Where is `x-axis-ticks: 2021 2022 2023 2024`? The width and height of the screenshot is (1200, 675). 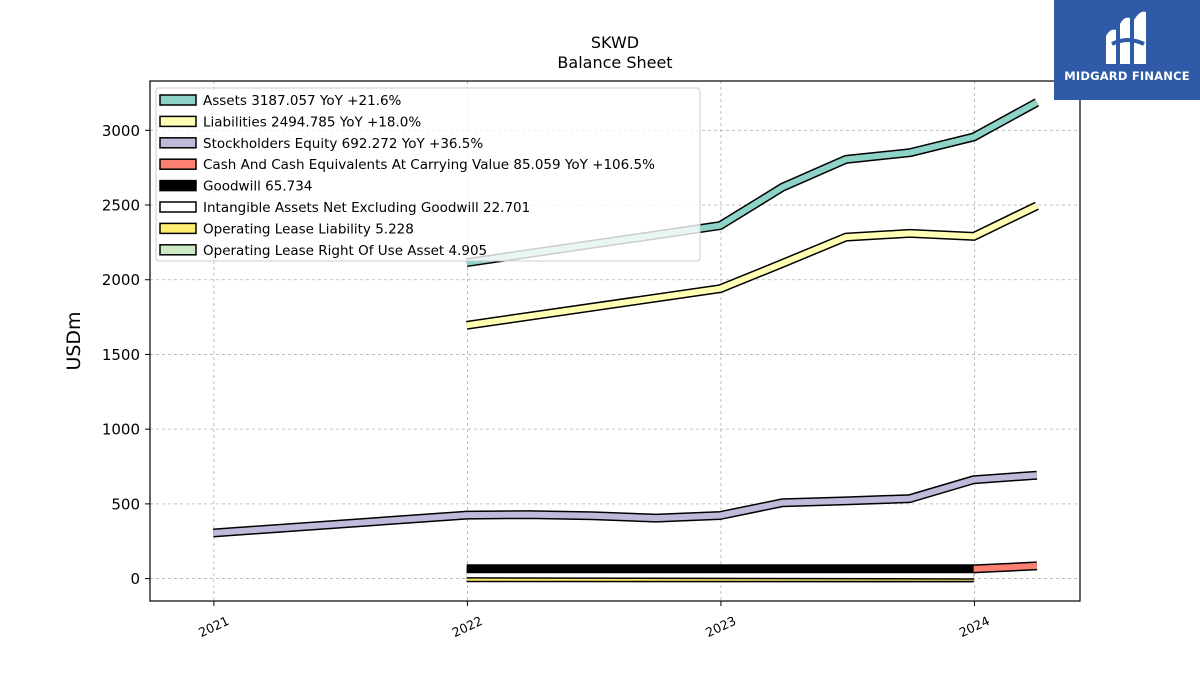
x-axis-ticks: 2021 2022 2023 2024 is located at coordinates (594, 620).